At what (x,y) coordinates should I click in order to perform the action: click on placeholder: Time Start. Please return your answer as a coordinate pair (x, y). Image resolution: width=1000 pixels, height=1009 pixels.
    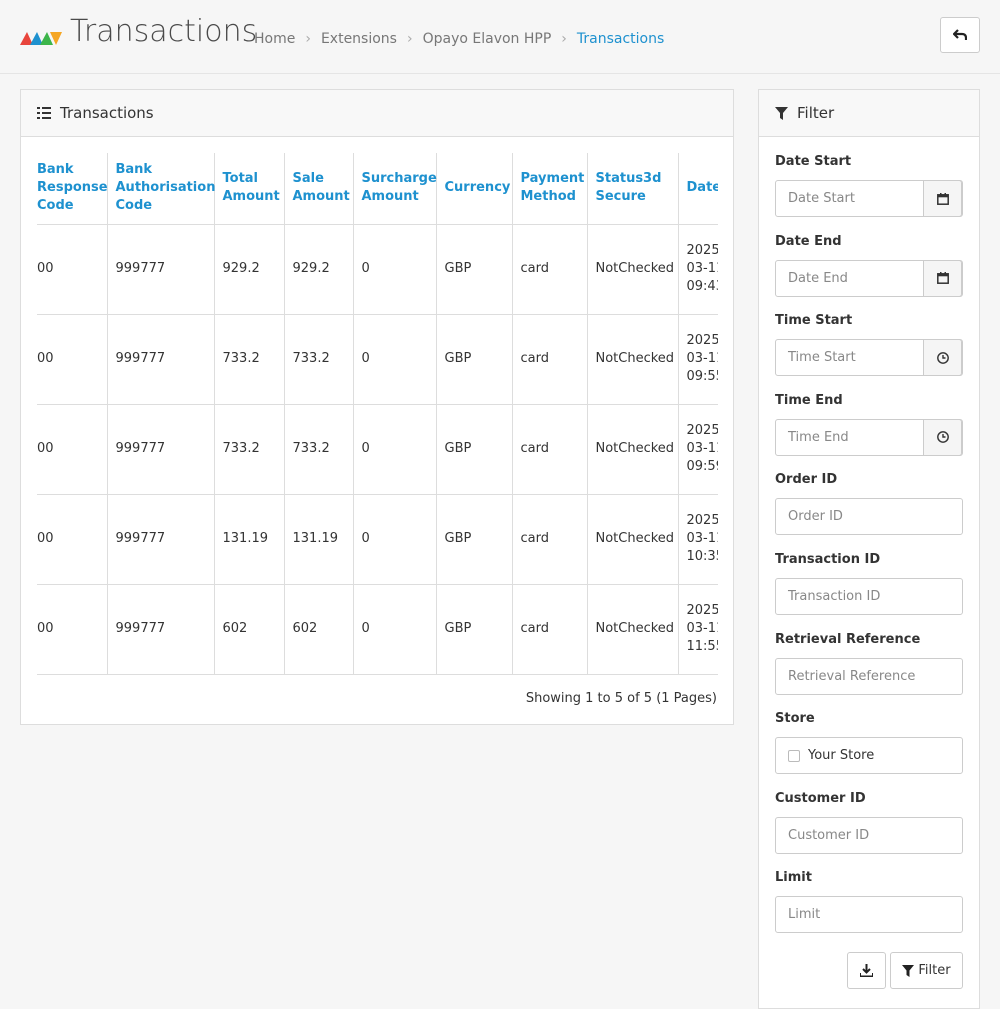
    Looking at the image, I should click on (822, 358).